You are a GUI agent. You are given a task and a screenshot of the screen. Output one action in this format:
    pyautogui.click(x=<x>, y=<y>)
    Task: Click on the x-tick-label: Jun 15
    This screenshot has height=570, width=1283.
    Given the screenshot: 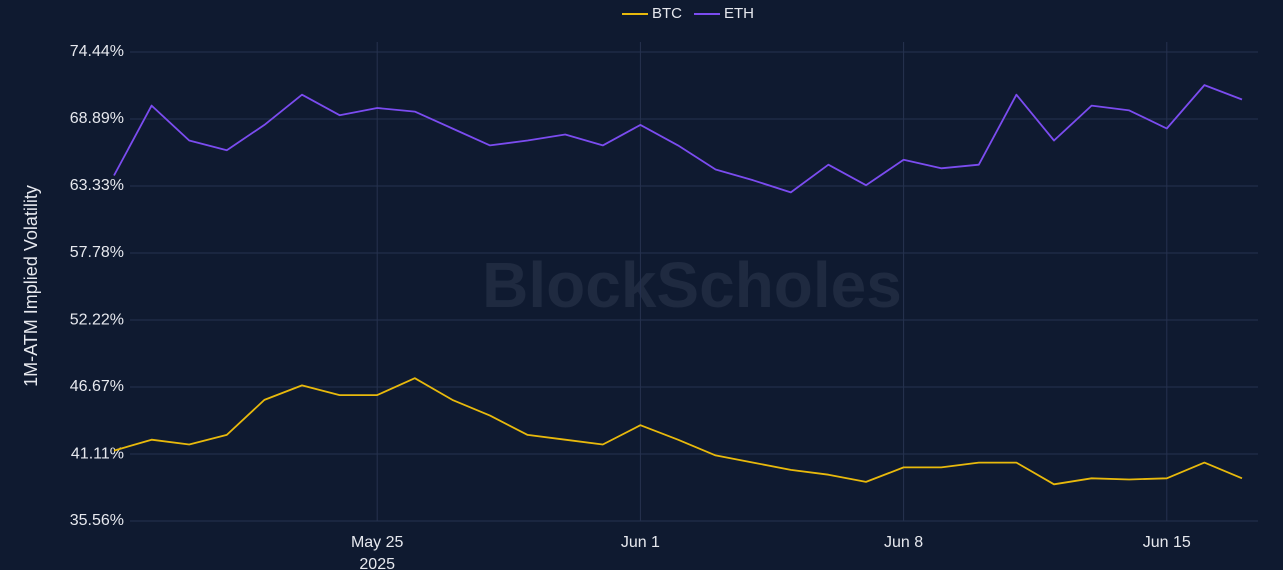 What is the action you would take?
    pyautogui.click(x=1166, y=542)
    